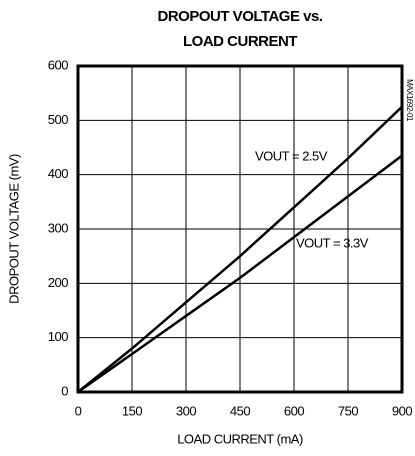 This screenshot has width=415, height=456. Describe the element at coordinates (186, 410) in the screenshot. I see `x-tick-label: 300` at that location.